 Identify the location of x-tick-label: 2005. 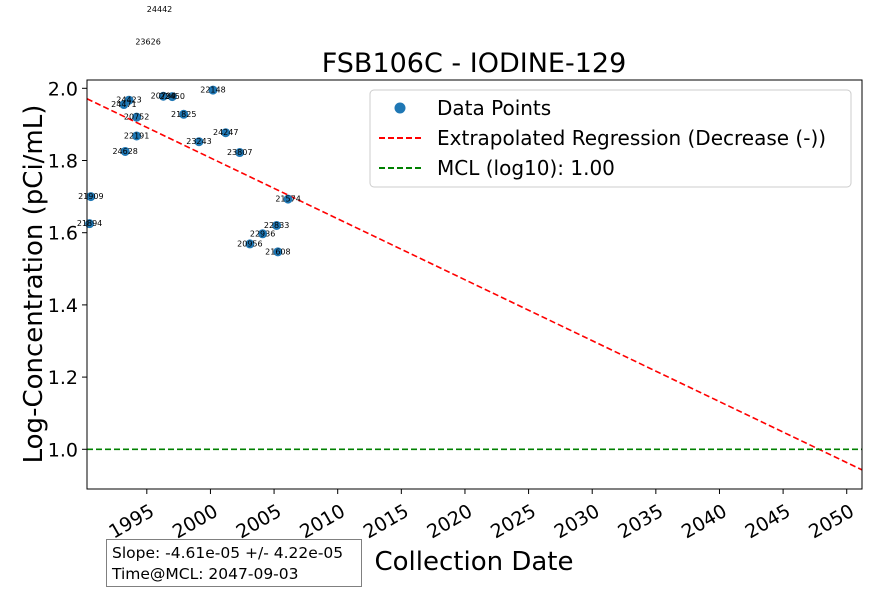
(258, 521).